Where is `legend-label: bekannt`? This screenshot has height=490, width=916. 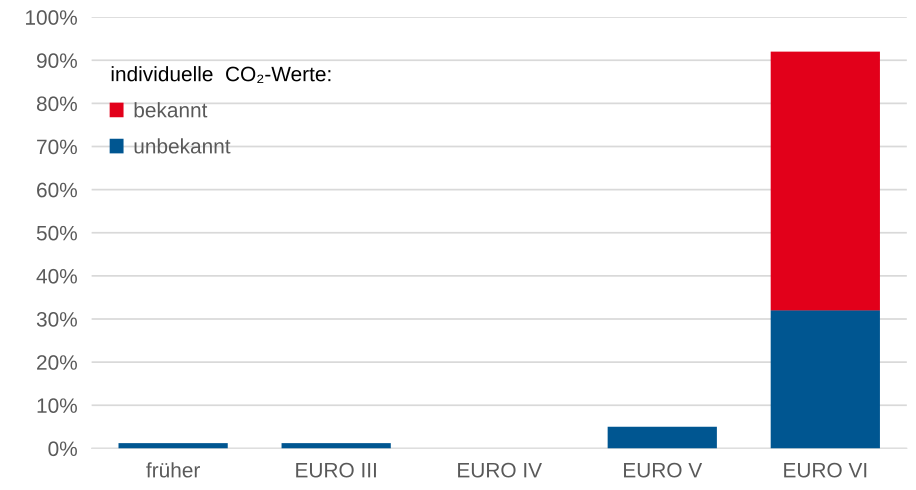 legend-label: bekannt is located at coordinates (171, 110).